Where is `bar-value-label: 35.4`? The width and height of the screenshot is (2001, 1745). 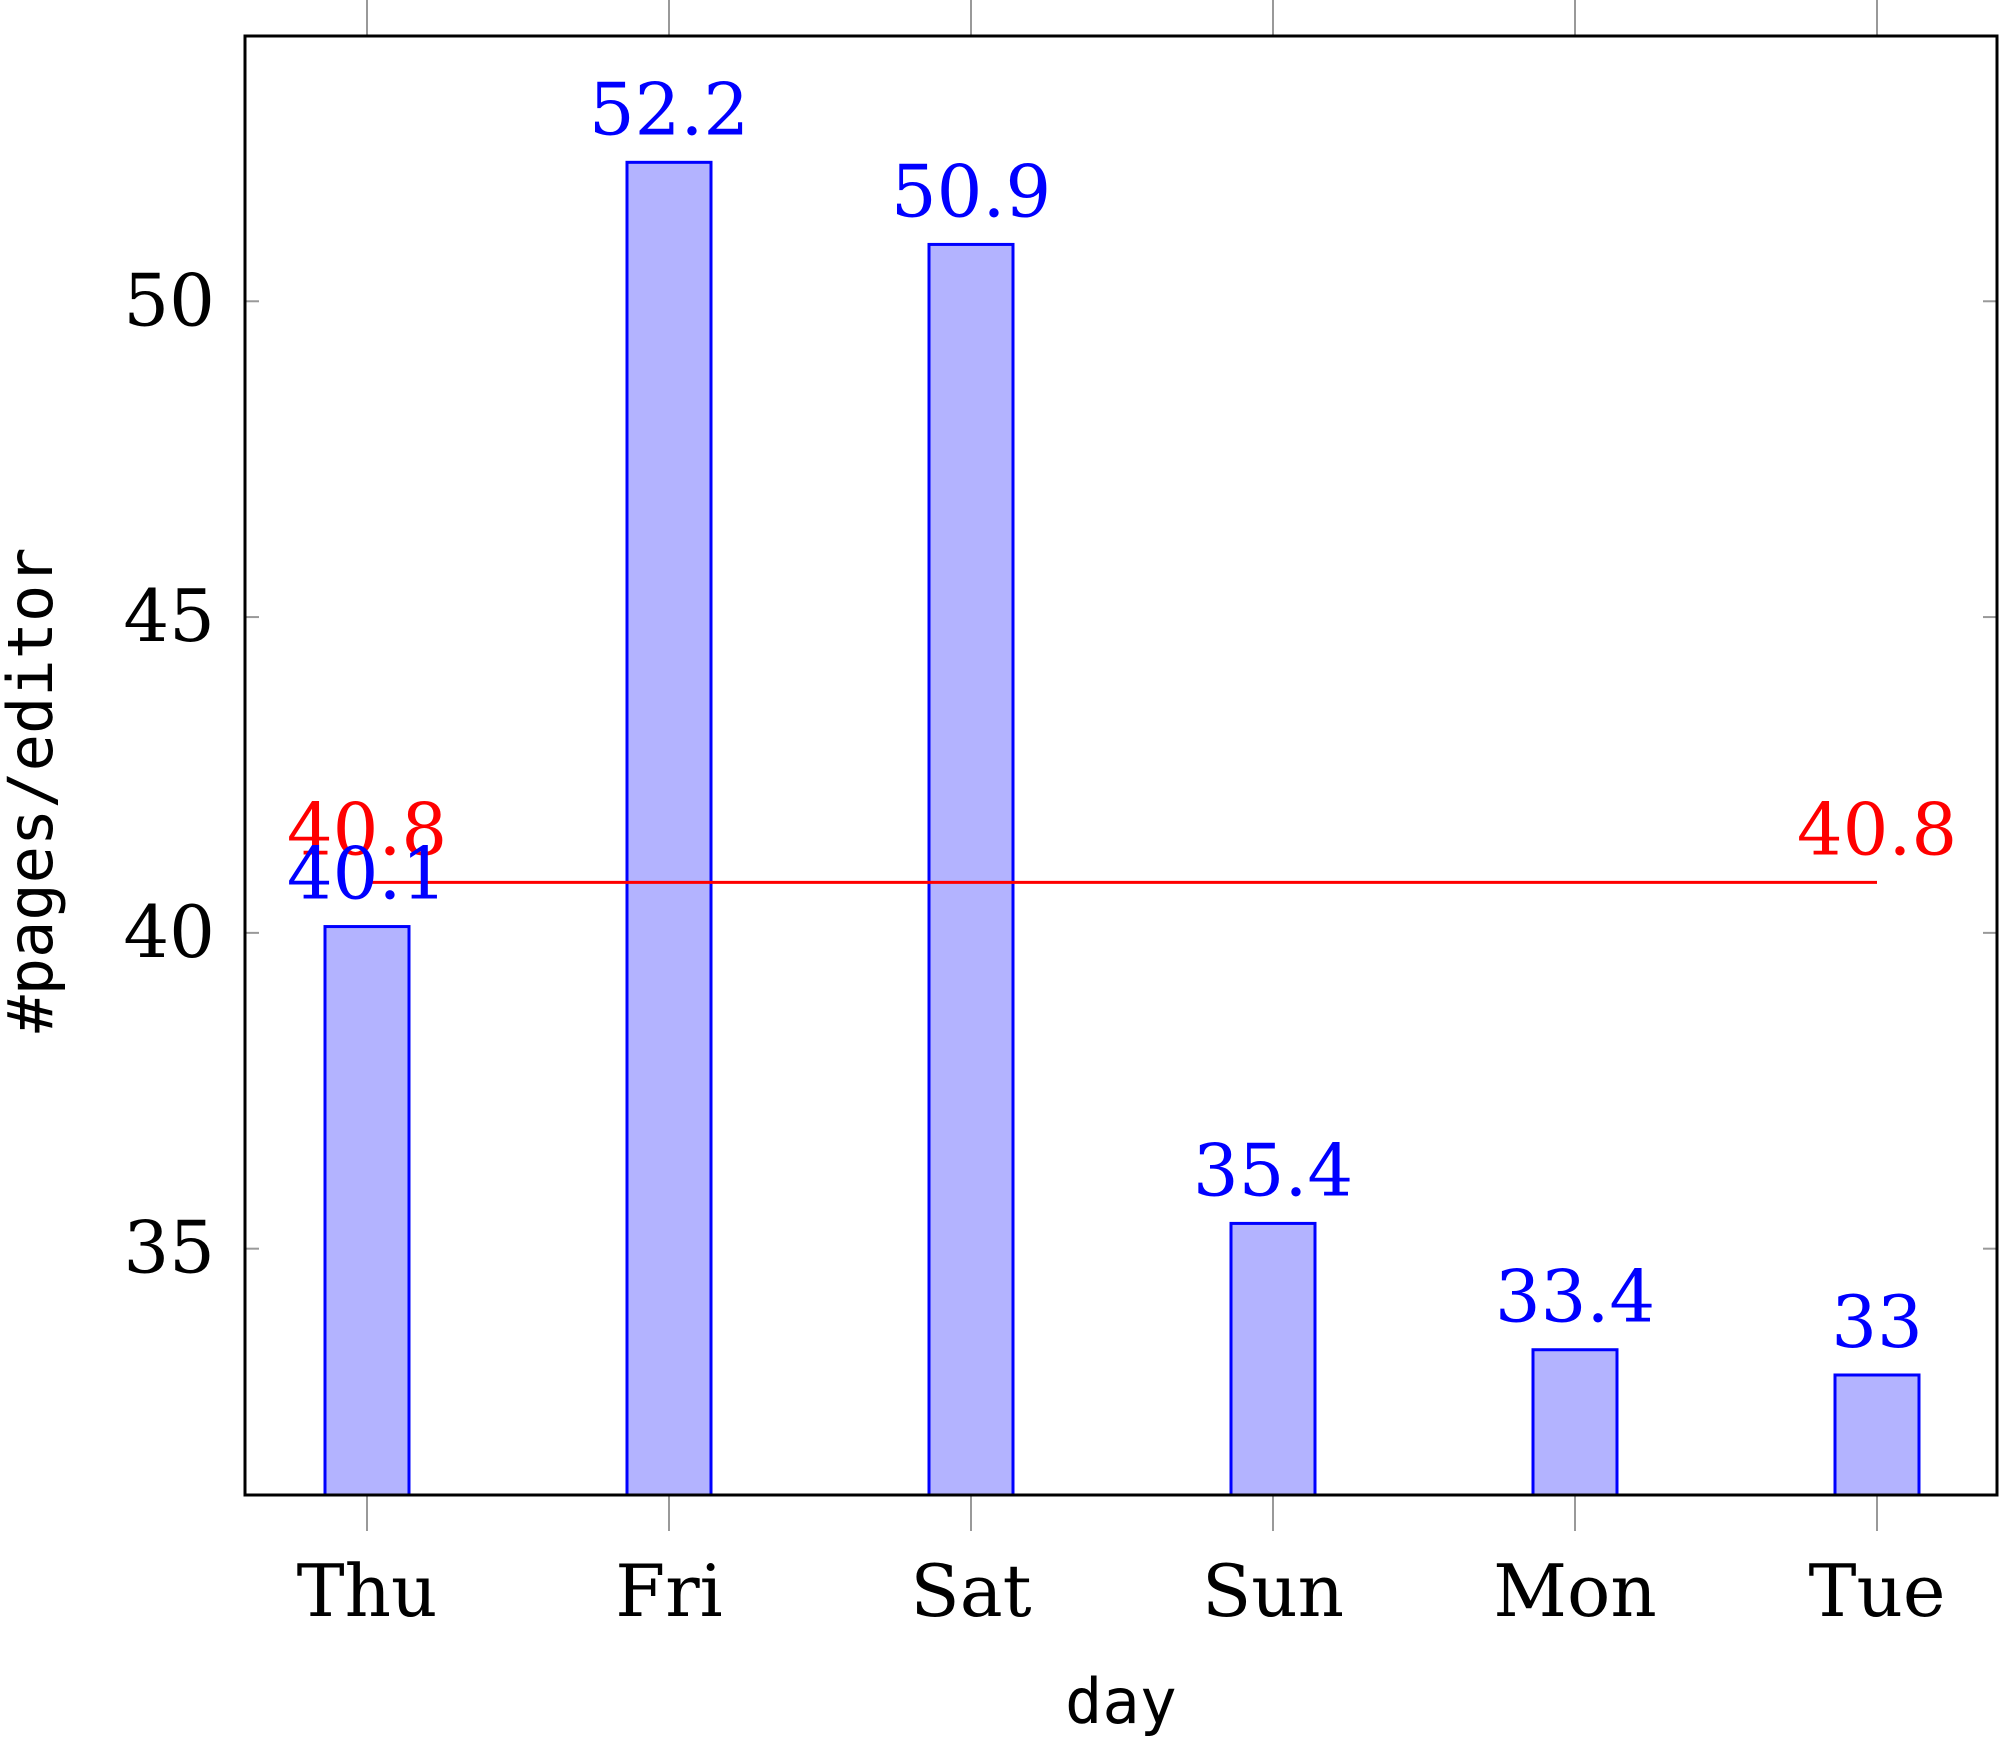
bar-value-label: 35.4 is located at coordinates (1273, 1170).